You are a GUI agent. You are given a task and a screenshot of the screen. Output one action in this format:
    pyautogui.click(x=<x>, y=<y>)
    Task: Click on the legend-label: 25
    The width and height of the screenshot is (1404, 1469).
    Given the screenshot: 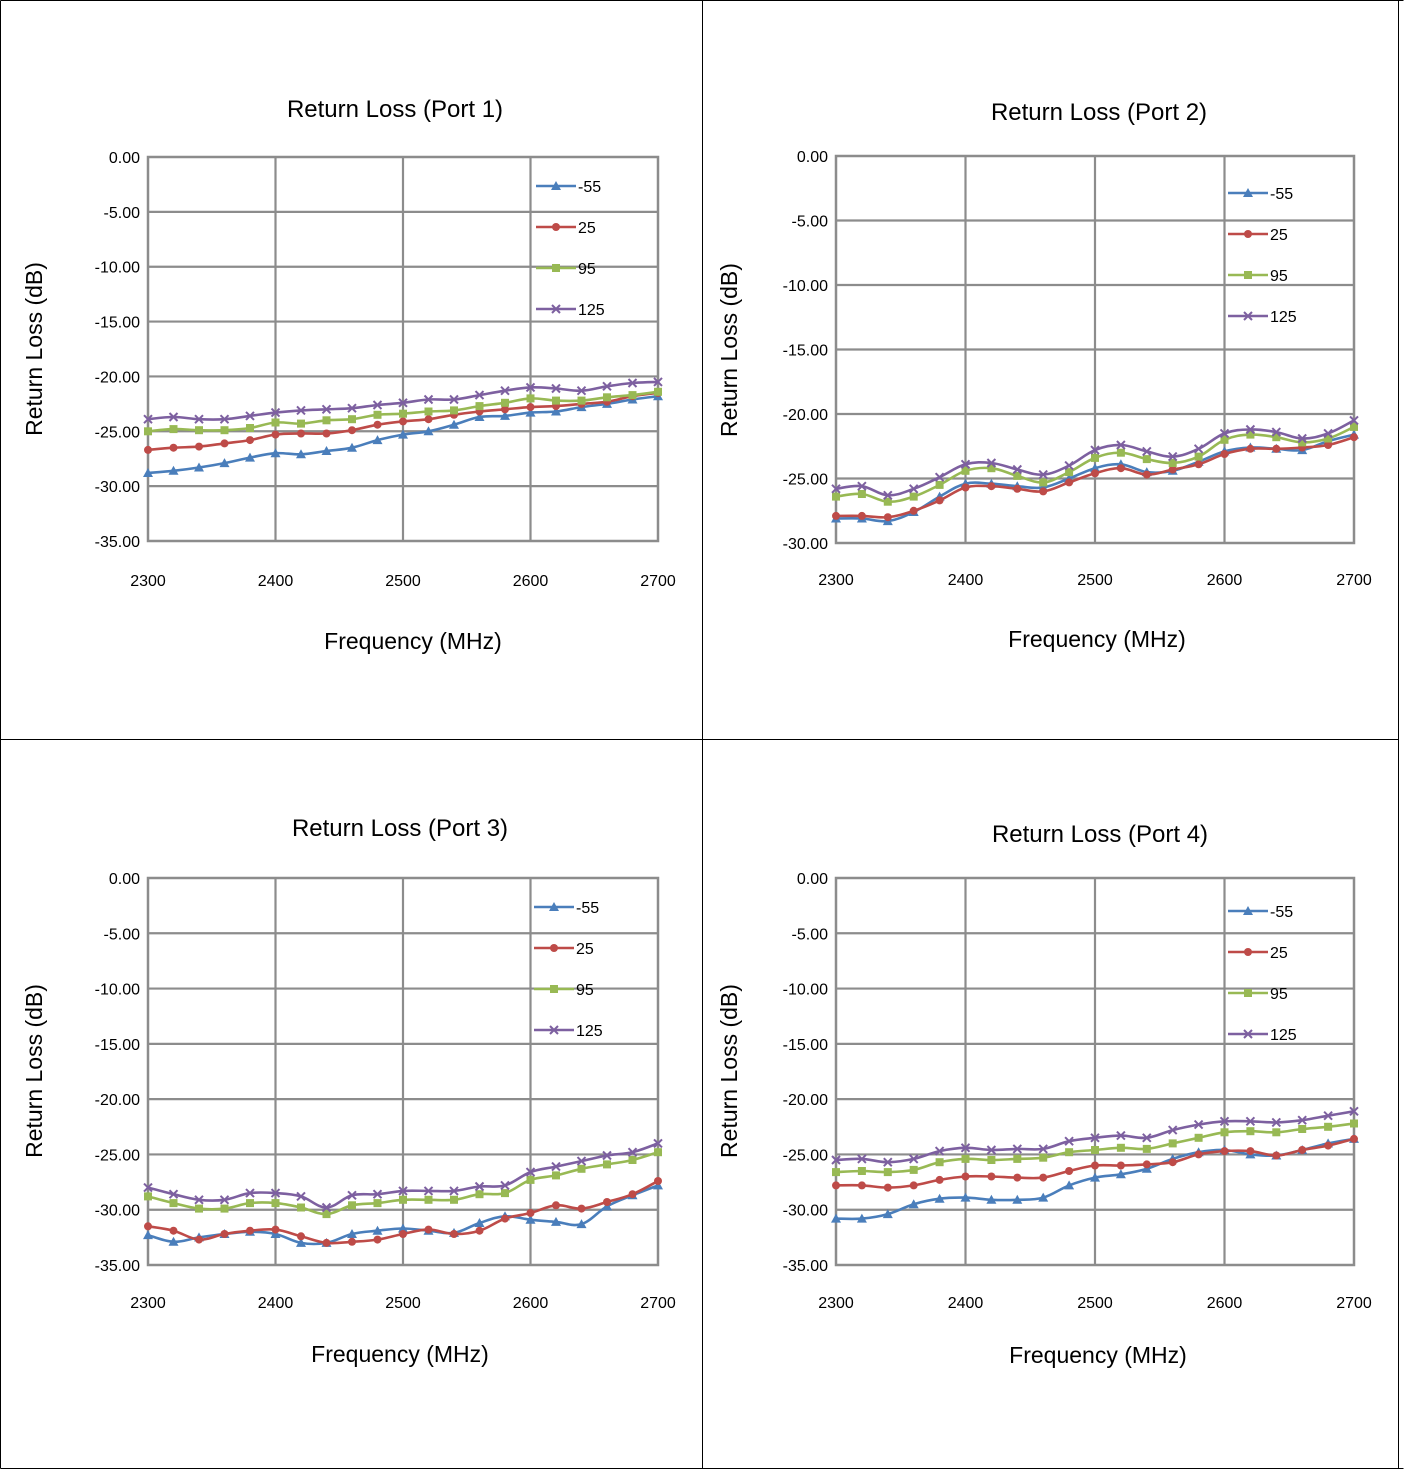 What is the action you would take?
    pyautogui.click(x=1279, y=953)
    